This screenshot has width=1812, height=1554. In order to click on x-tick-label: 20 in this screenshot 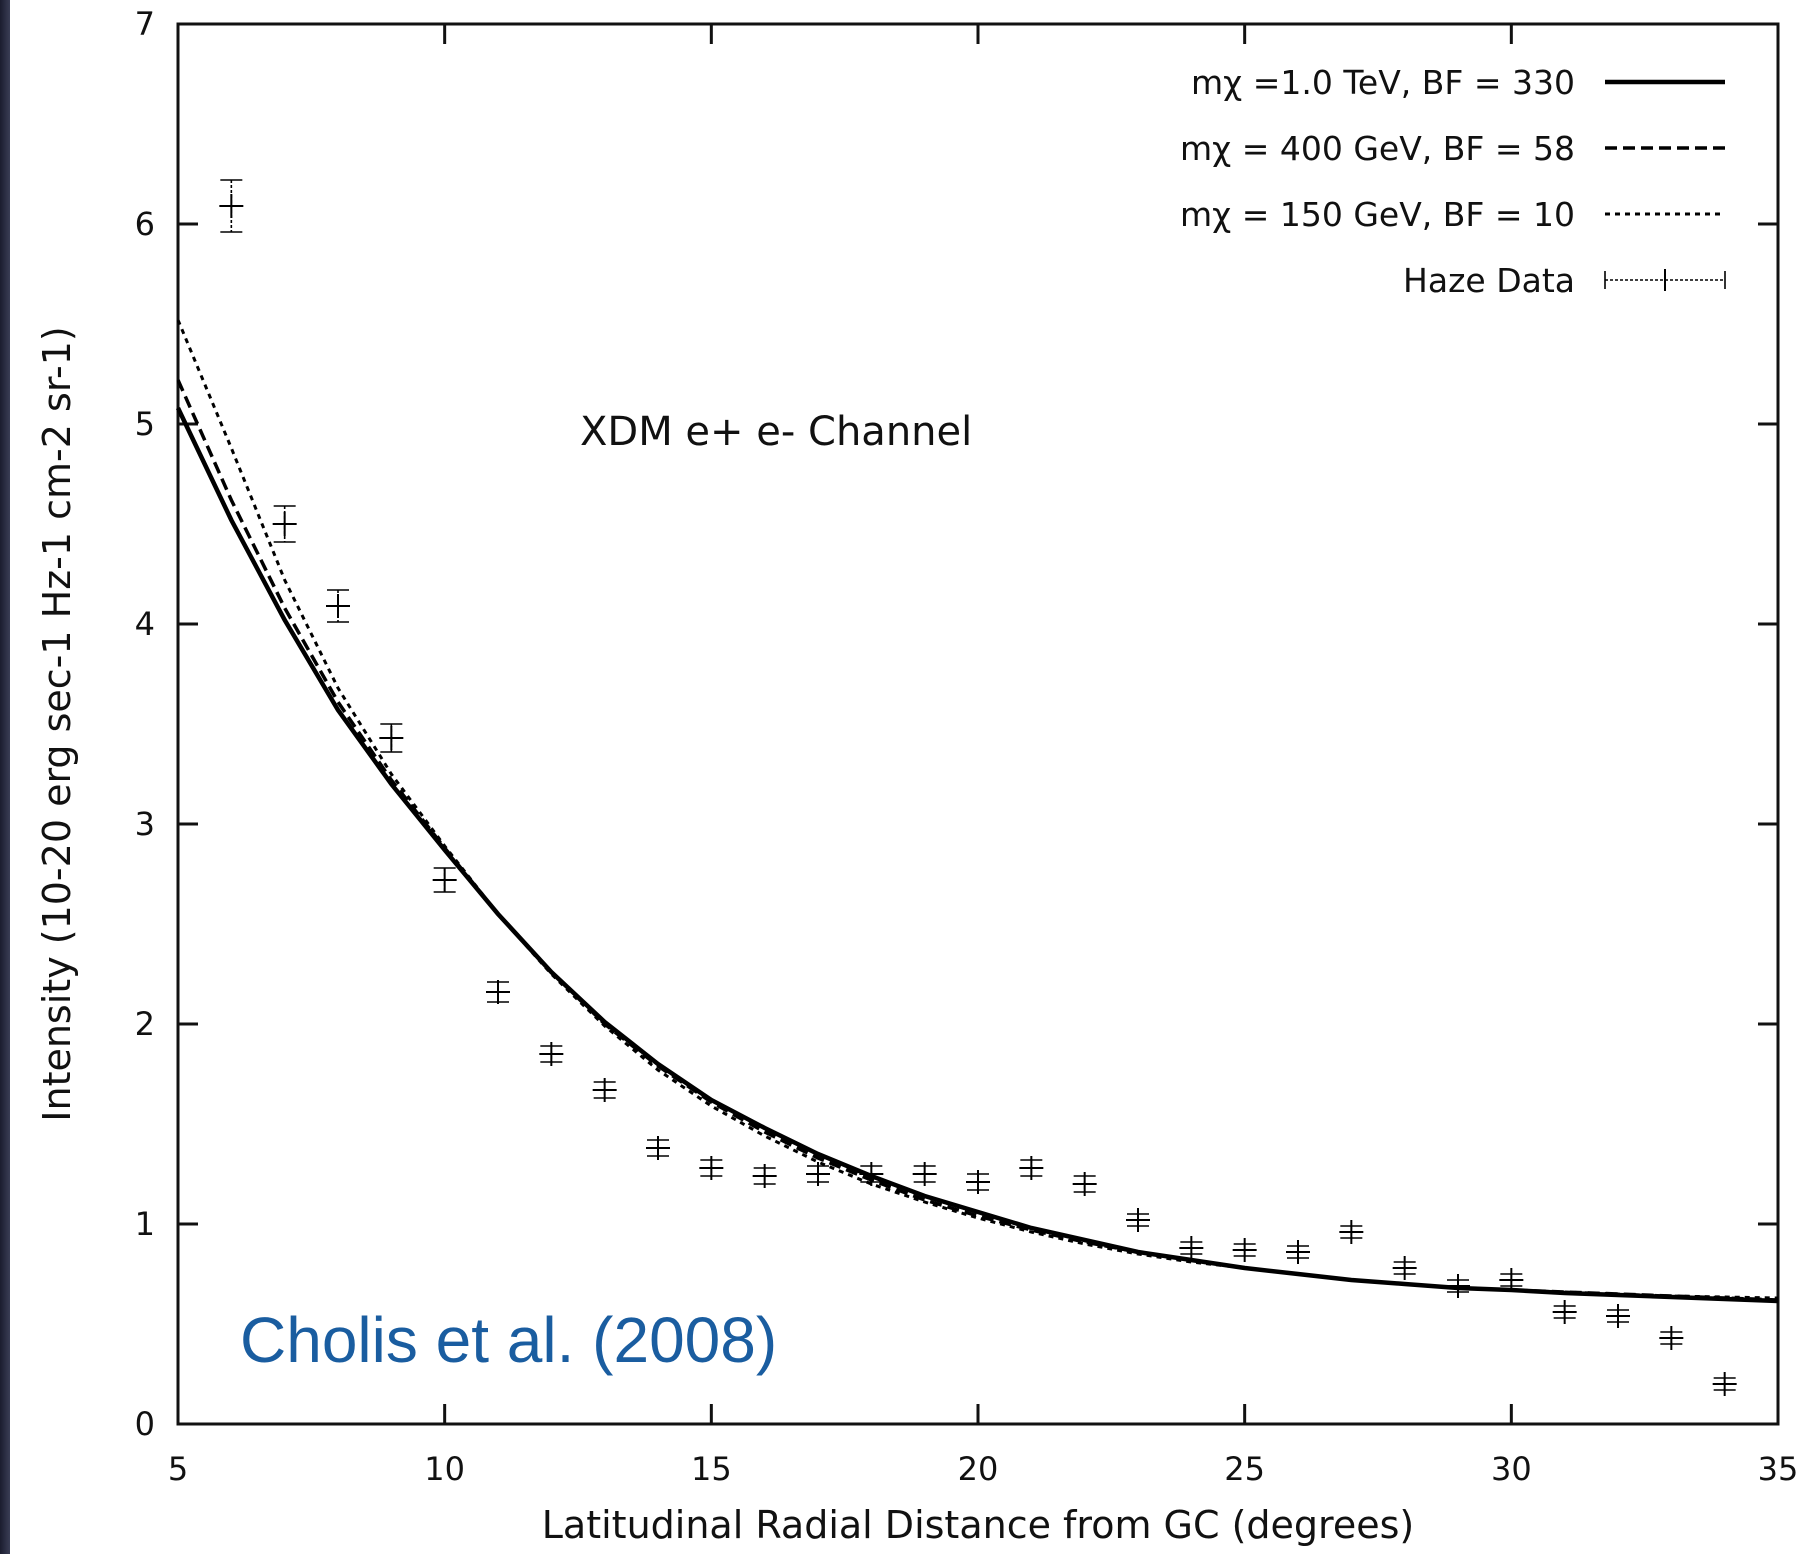, I will do `click(978, 1469)`.